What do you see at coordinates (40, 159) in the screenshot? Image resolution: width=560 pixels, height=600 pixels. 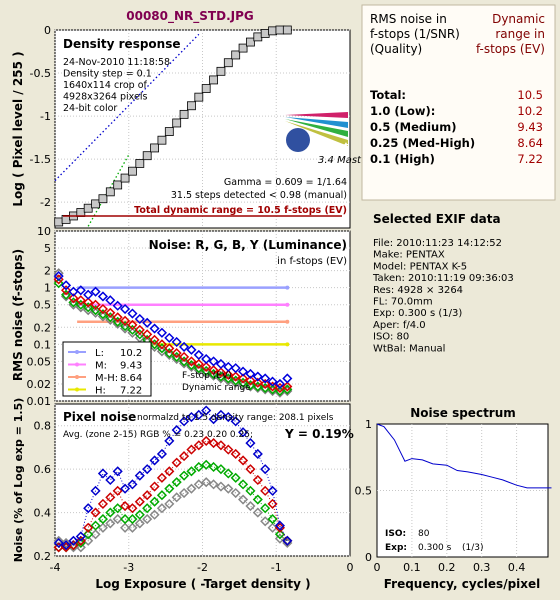 I see `density-y-tick: -1.5` at bounding box center [40, 159].